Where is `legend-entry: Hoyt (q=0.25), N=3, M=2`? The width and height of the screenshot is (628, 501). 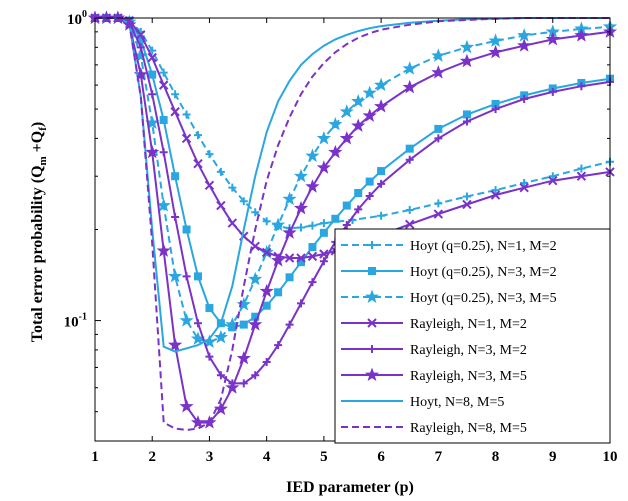 legend-entry: Hoyt (q=0.25), N=3, M=2 is located at coordinates (449, 272).